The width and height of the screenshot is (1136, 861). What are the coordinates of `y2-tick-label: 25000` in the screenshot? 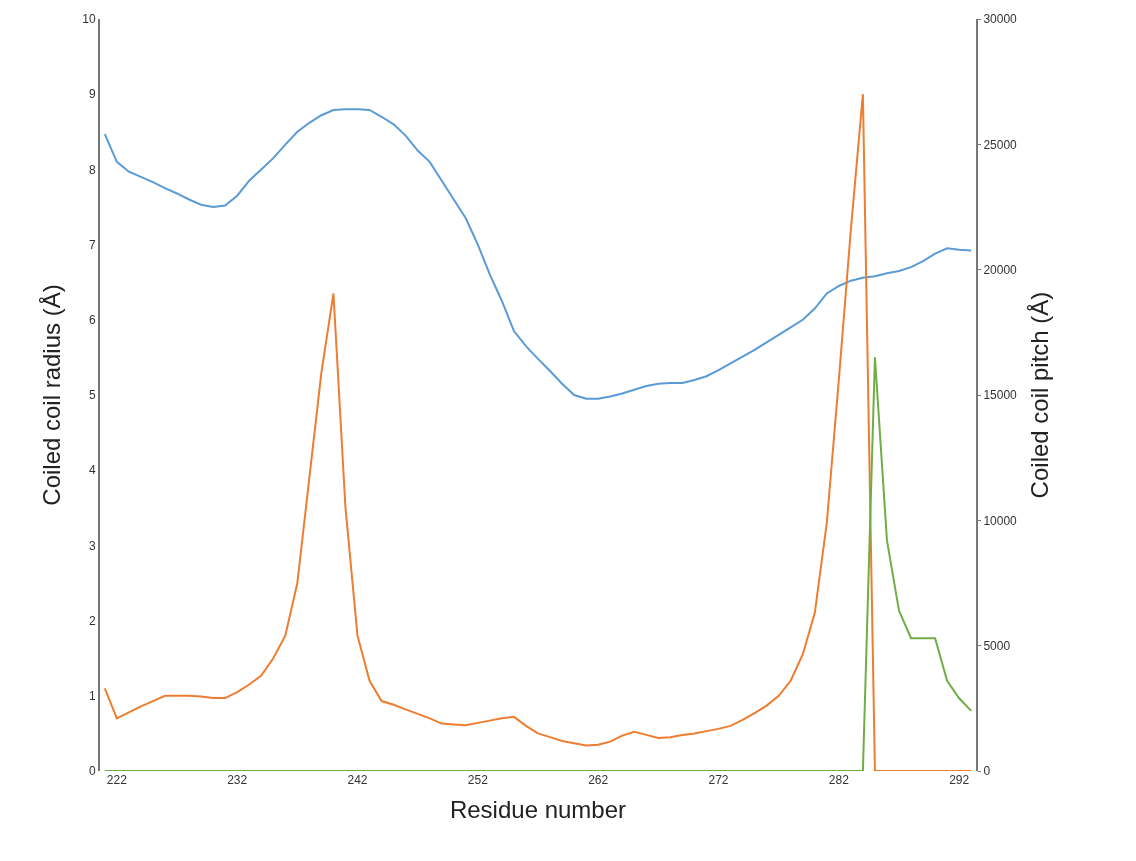 It's located at (1000, 144).